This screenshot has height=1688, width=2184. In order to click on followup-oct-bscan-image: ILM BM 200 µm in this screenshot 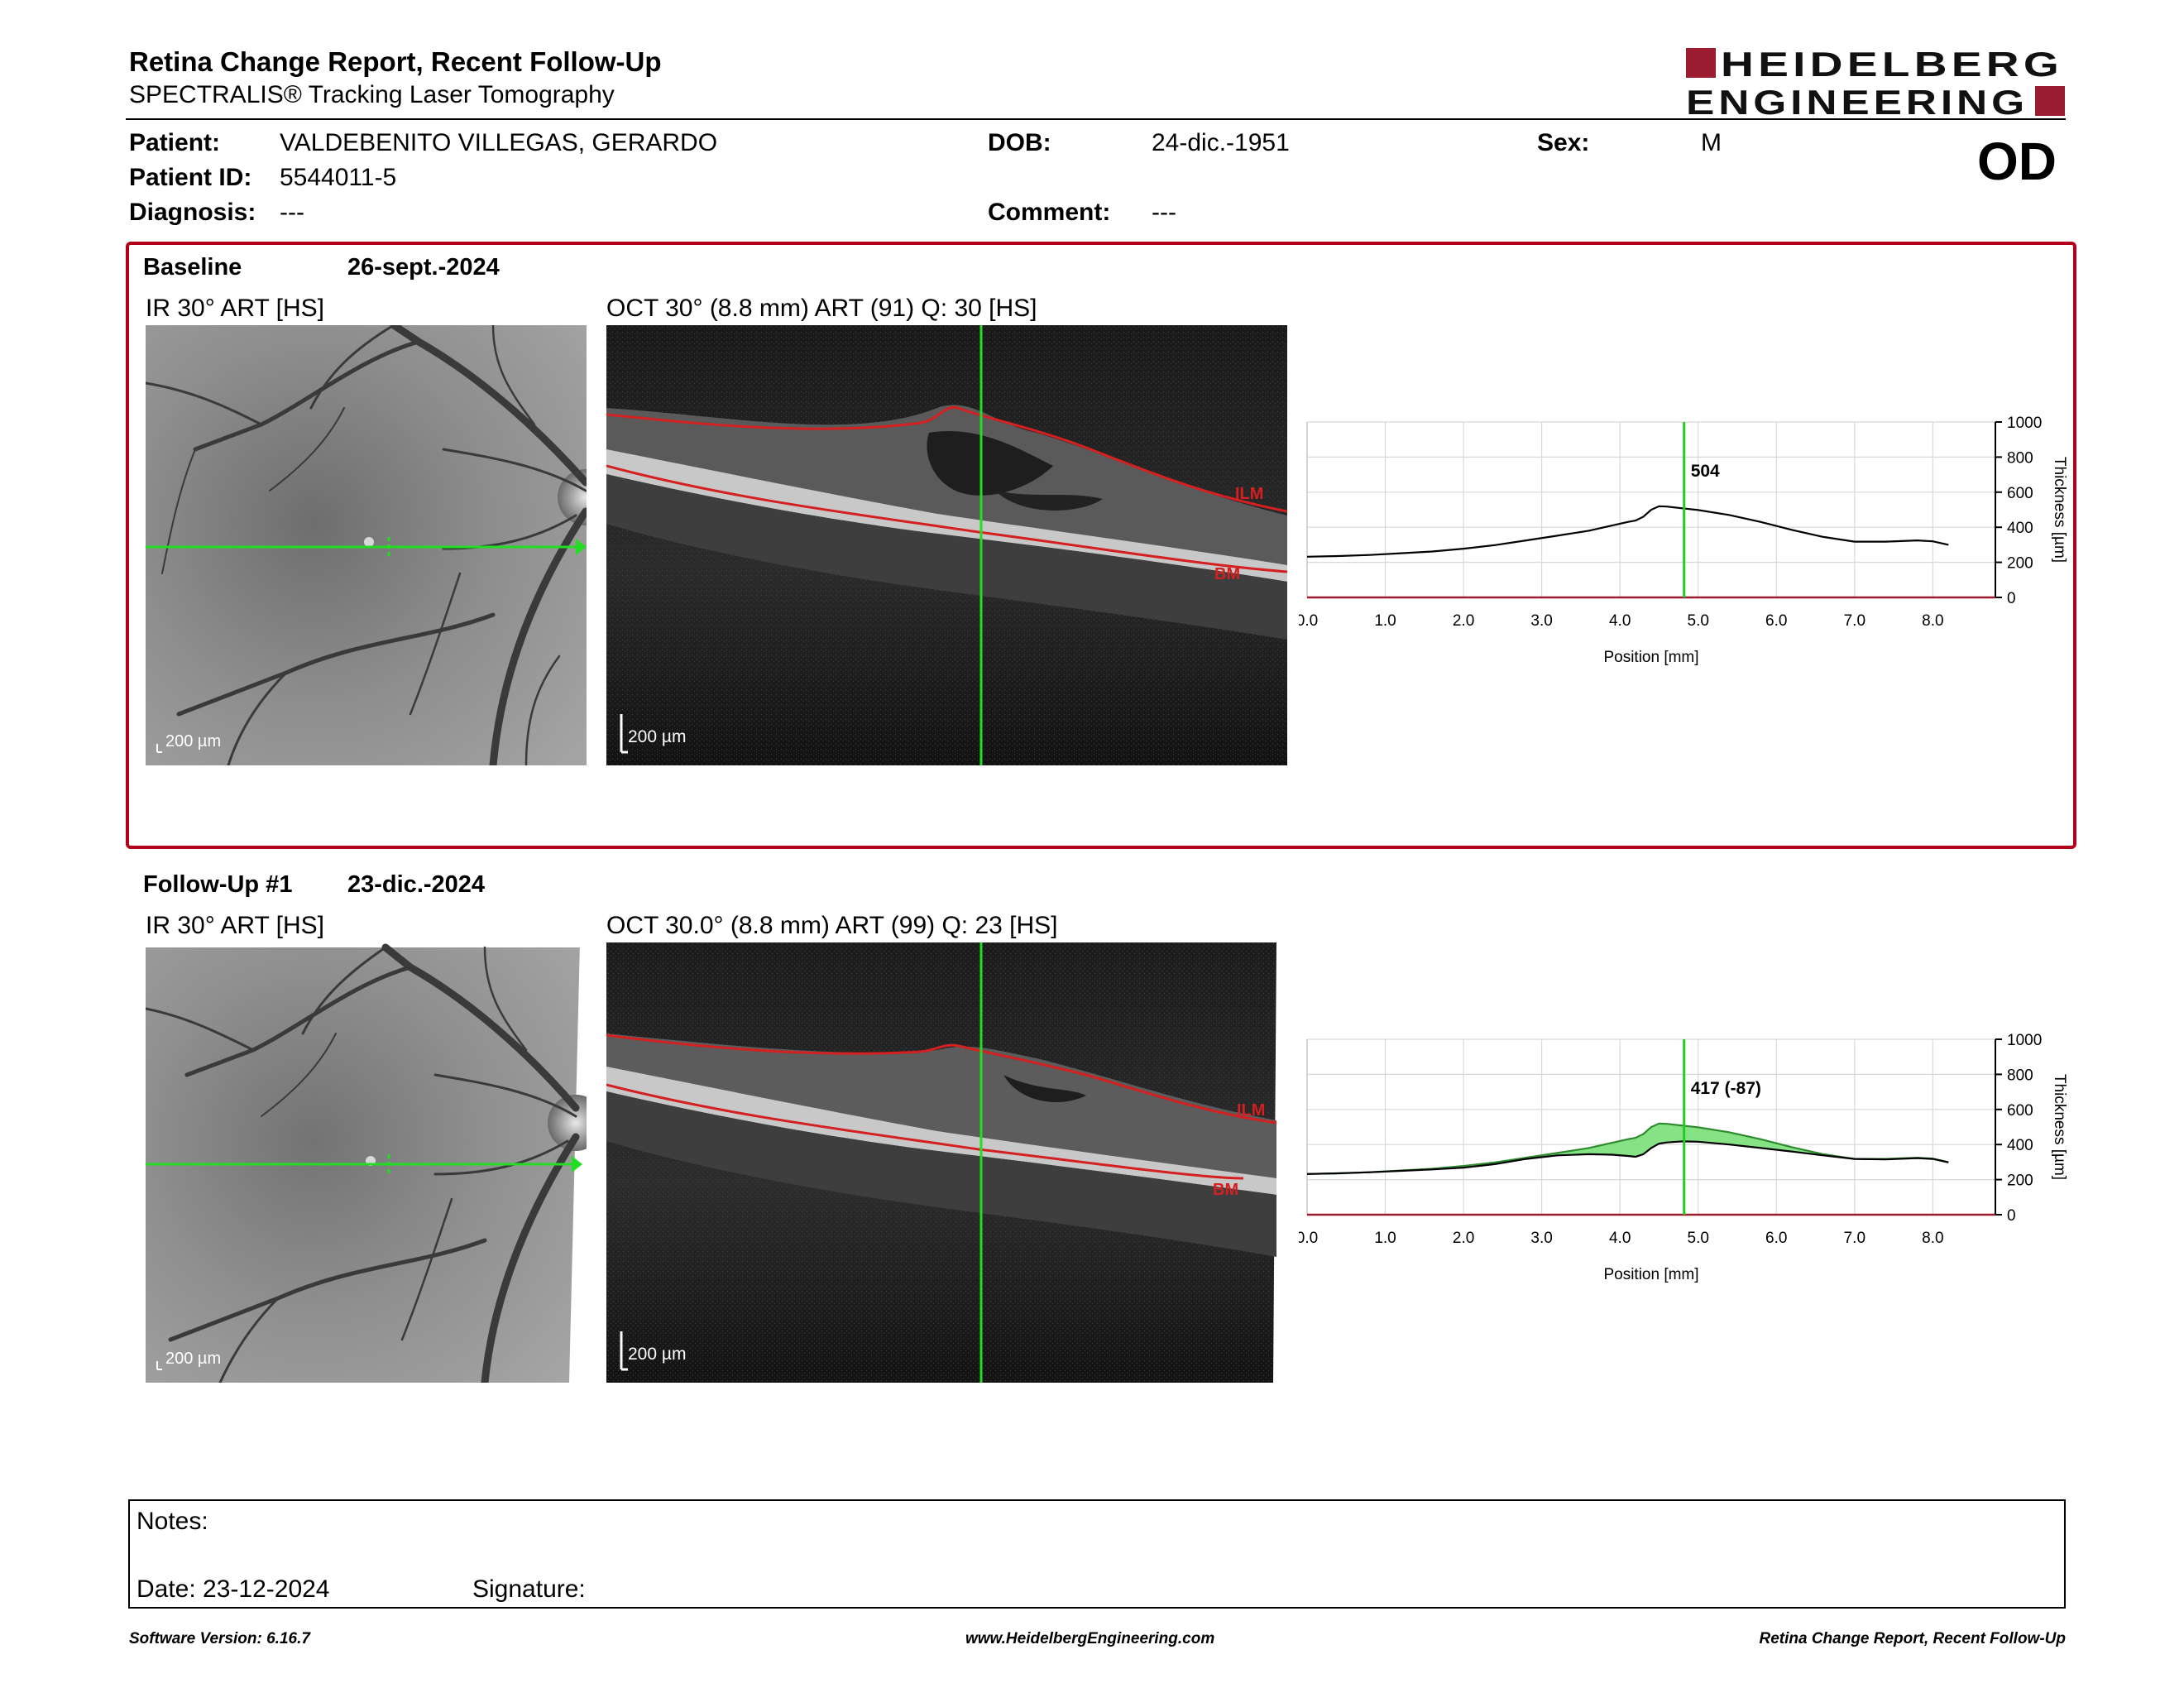, I will do `click(946, 1162)`.